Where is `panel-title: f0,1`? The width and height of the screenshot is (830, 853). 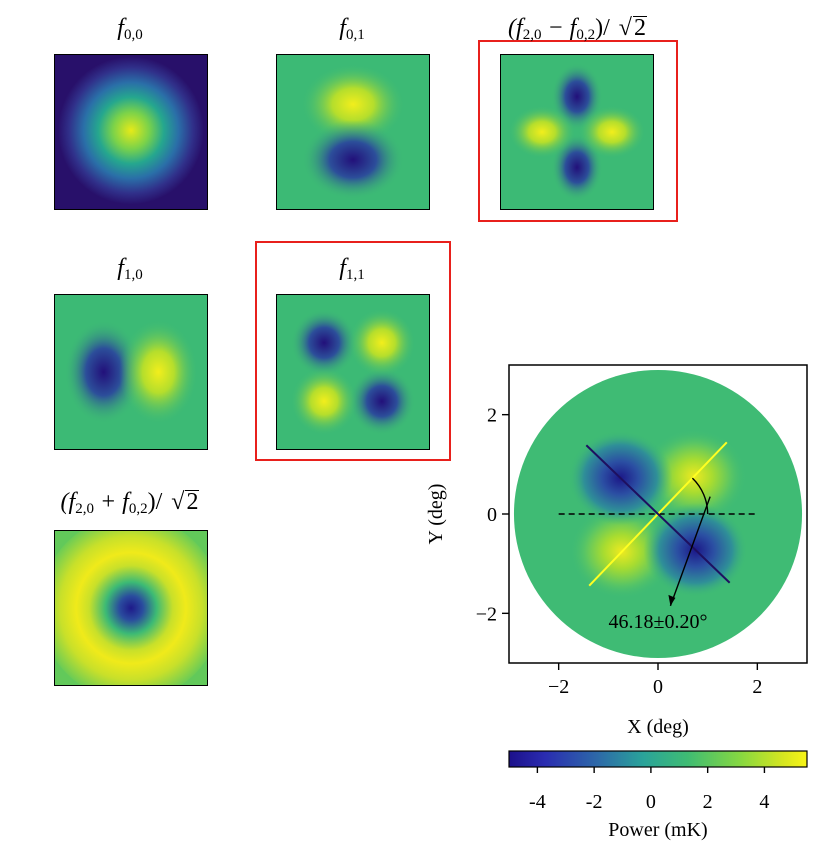
panel-title: f0,1 is located at coordinates (352, 29).